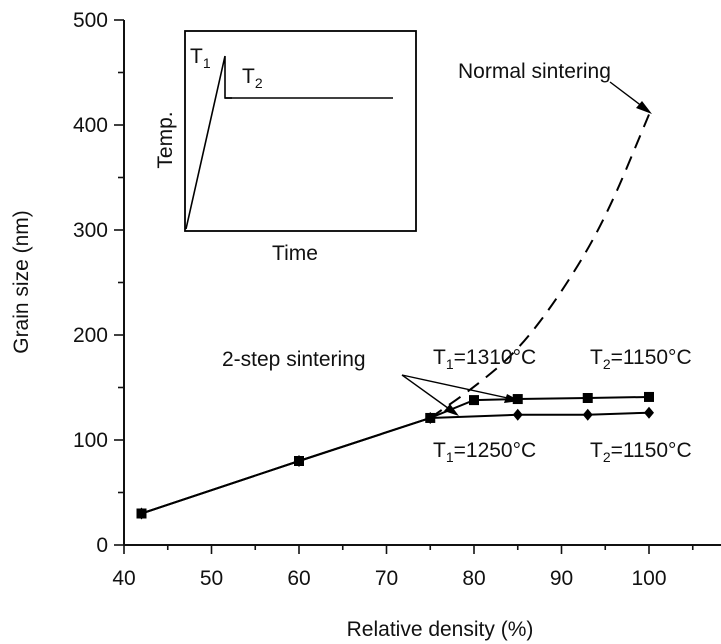 This screenshot has height=644, width=721. What do you see at coordinates (484, 359) in the screenshot?
I see `upper-t1-label: T1=1310°C` at bounding box center [484, 359].